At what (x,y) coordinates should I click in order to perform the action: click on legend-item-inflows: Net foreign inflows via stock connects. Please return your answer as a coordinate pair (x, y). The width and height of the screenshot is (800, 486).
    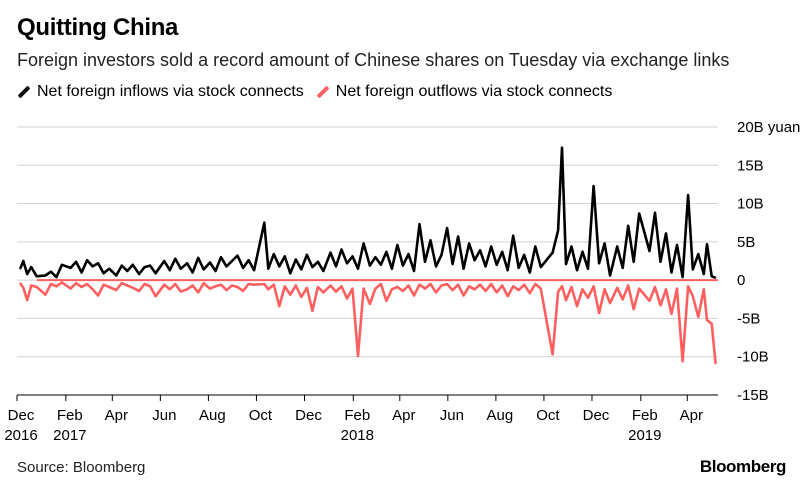
    Looking at the image, I should click on (160, 92).